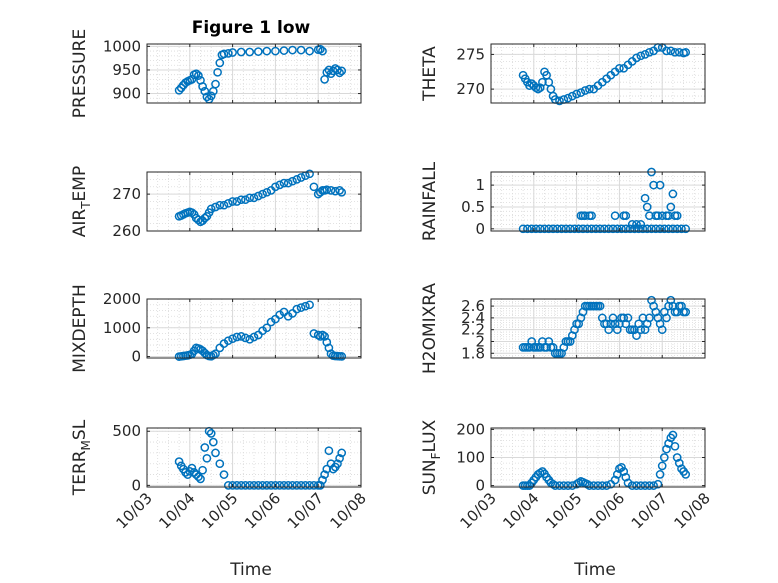 The image size is (778, 583). Describe the element at coordinates (473, 306) in the screenshot. I see `y-tick-label: 2.6` at that location.